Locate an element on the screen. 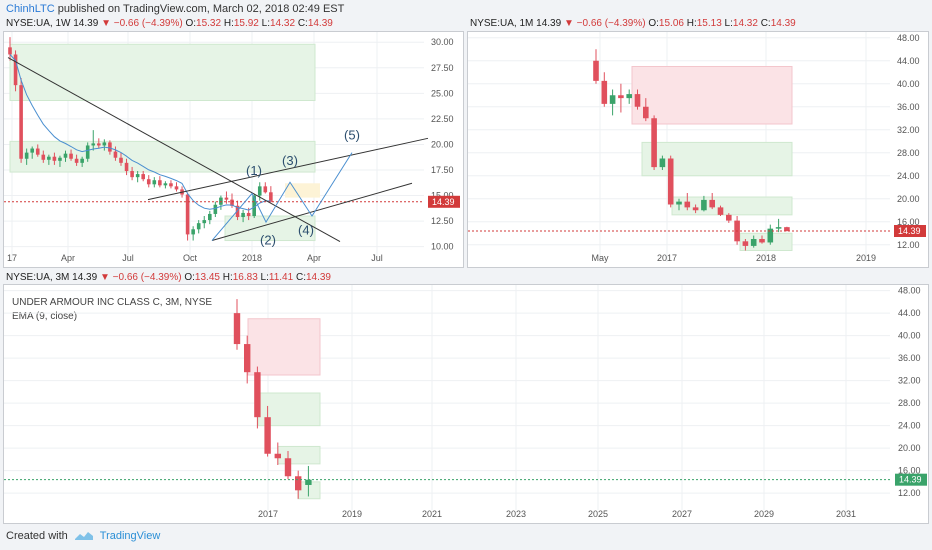 The width and height of the screenshot is (932, 550). last-price-tag-label: 14.39 is located at coordinates (443, 202).